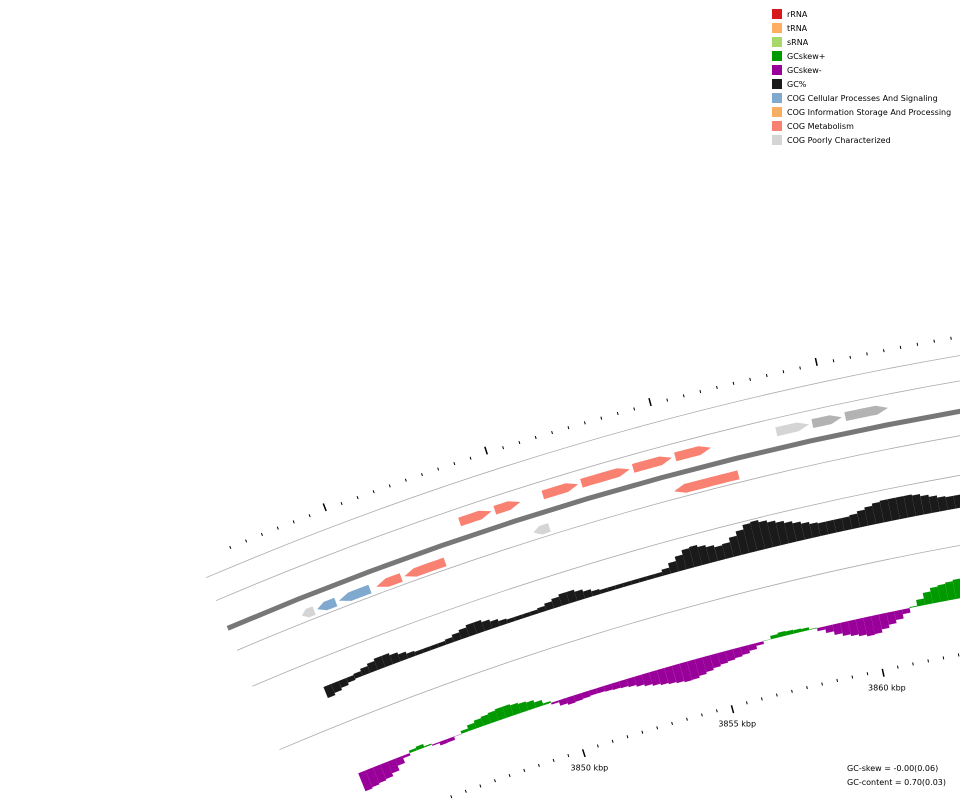 The image size is (960, 800). Describe the element at coordinates (839, 140) in the screenshot. I see `legend-label: COG Poorly Characterized` at that location.